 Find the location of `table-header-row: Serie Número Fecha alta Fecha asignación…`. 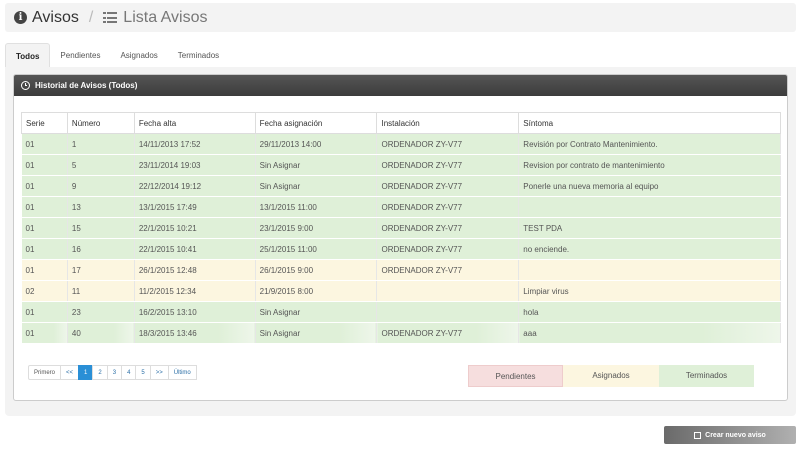

table-header-row: Serie Número Fecha alta Fecha asignación… is located at coordinates (401, 123).